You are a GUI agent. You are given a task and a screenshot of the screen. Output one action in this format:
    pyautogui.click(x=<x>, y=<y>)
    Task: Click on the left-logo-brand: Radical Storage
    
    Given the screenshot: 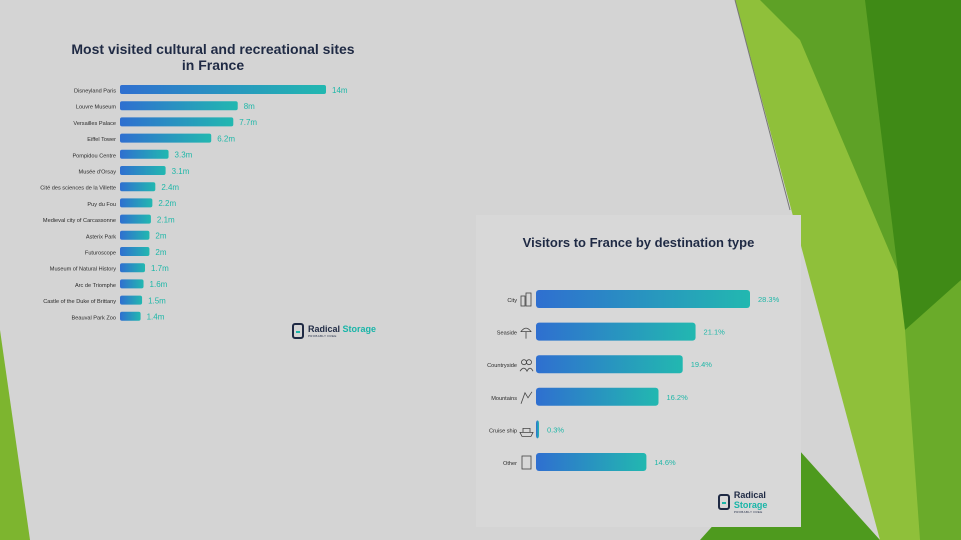 What is the action you would take?
    pyautogui.click(x=342, y=329)
    